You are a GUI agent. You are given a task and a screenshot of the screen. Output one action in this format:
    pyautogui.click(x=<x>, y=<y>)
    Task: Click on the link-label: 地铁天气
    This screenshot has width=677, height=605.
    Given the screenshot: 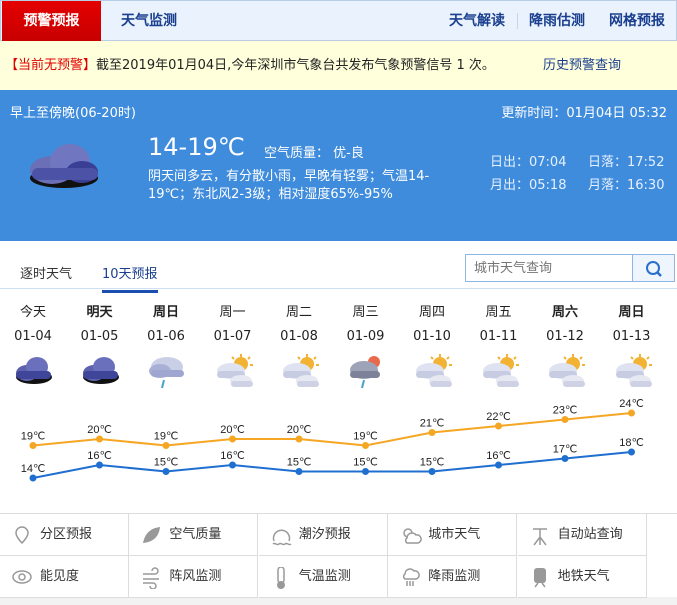 What is the action you would take?
    pyautogui.click(x=583, y=576)
    